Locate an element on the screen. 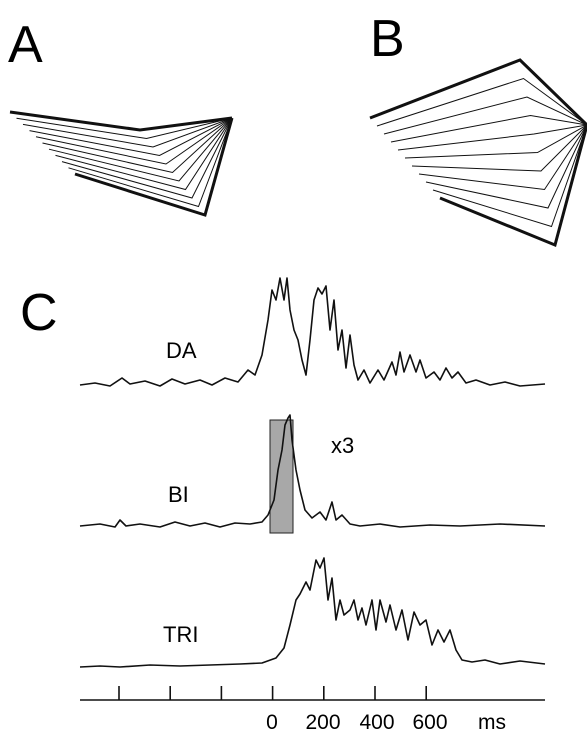 The image size is (587, 738). panel-label: A is located at coordinates (25, 45).